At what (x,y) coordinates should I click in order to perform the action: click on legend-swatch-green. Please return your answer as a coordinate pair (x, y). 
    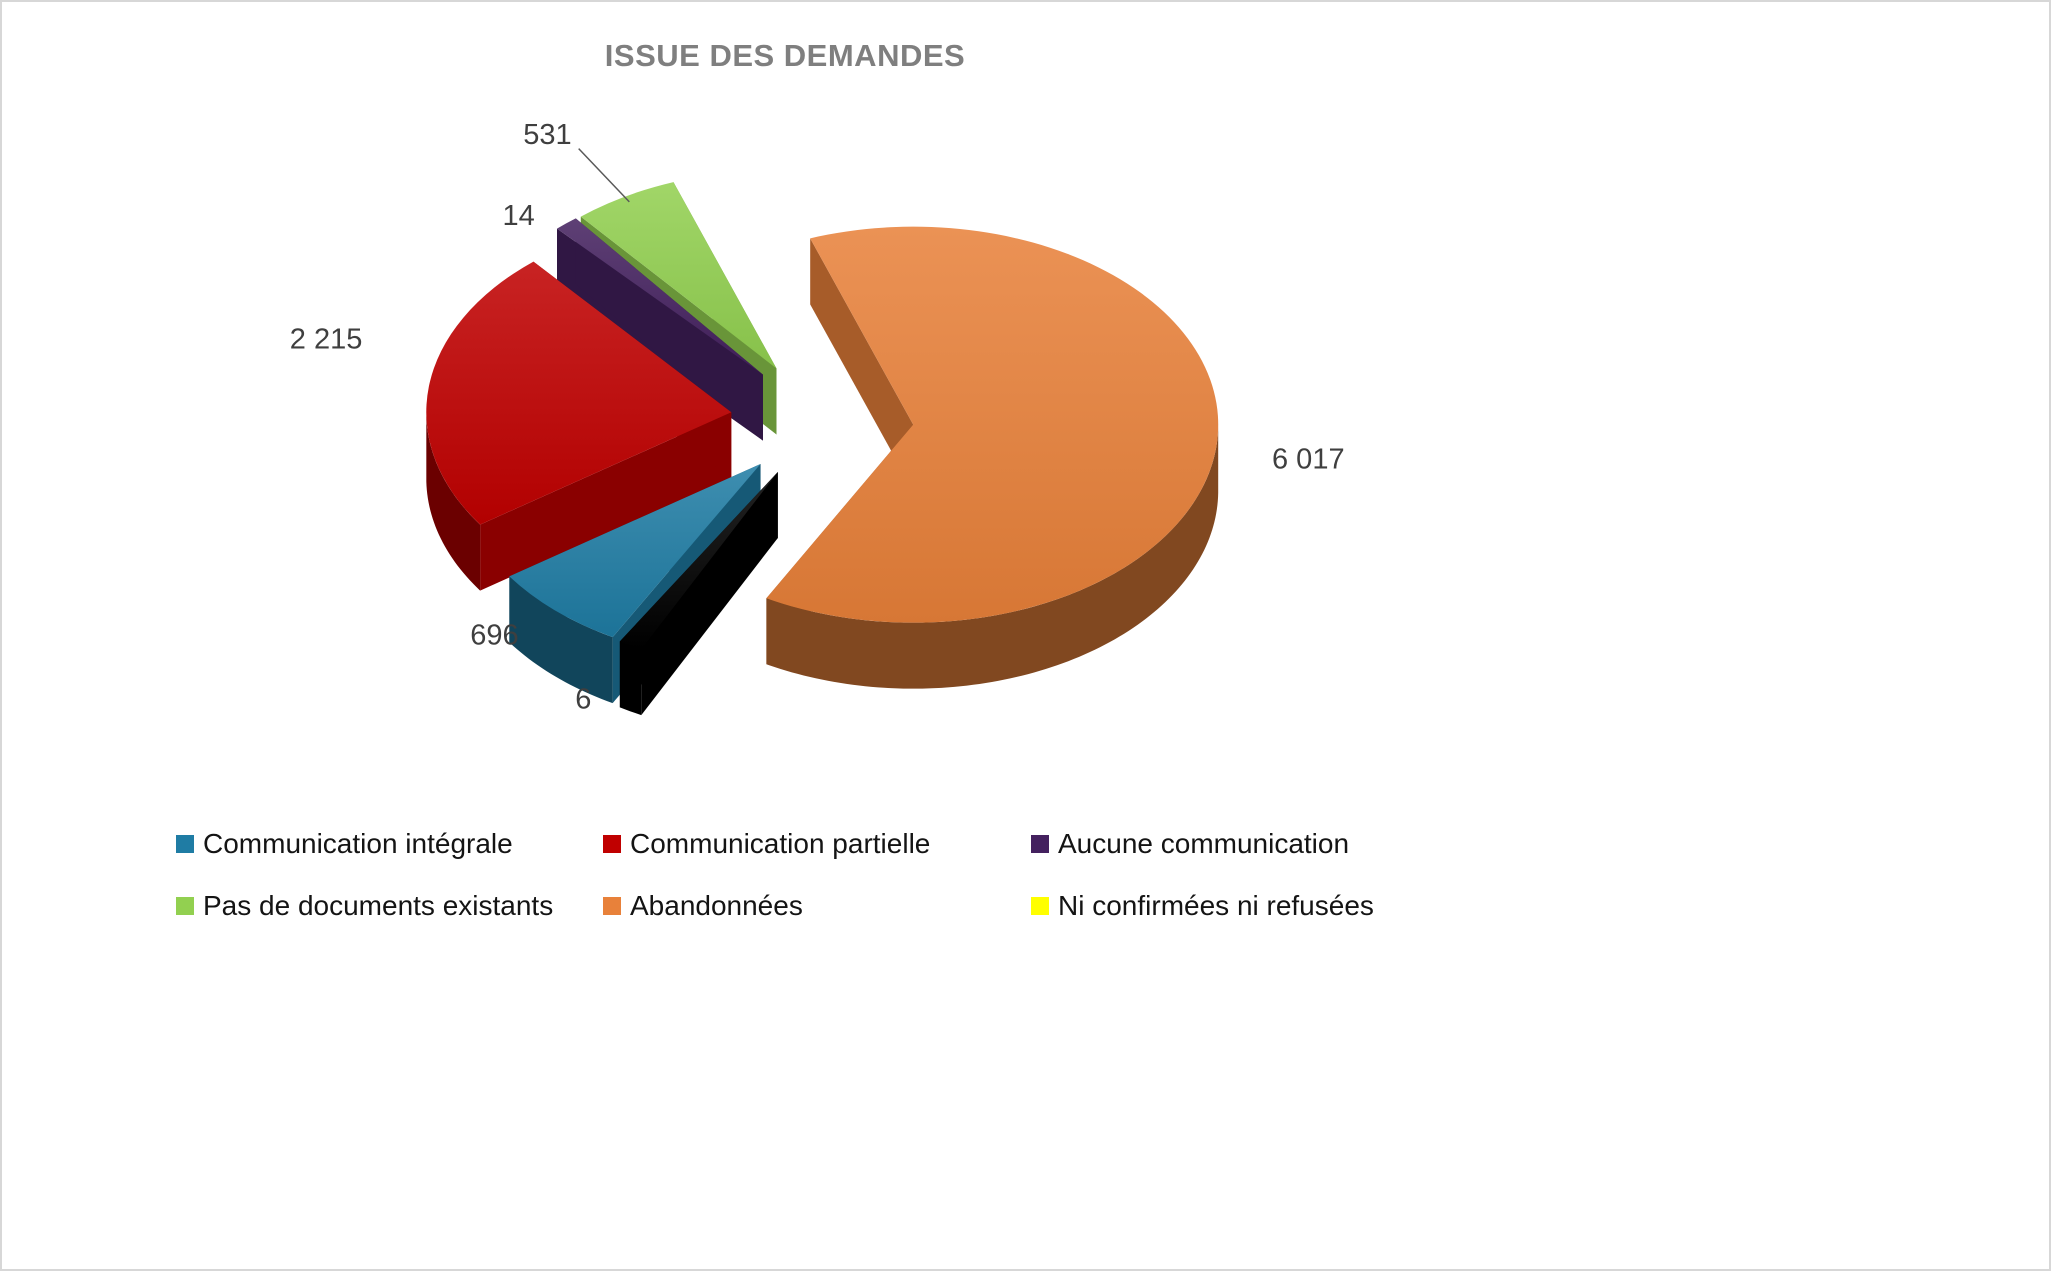
    Looking at the image, I should click on (185, 906).